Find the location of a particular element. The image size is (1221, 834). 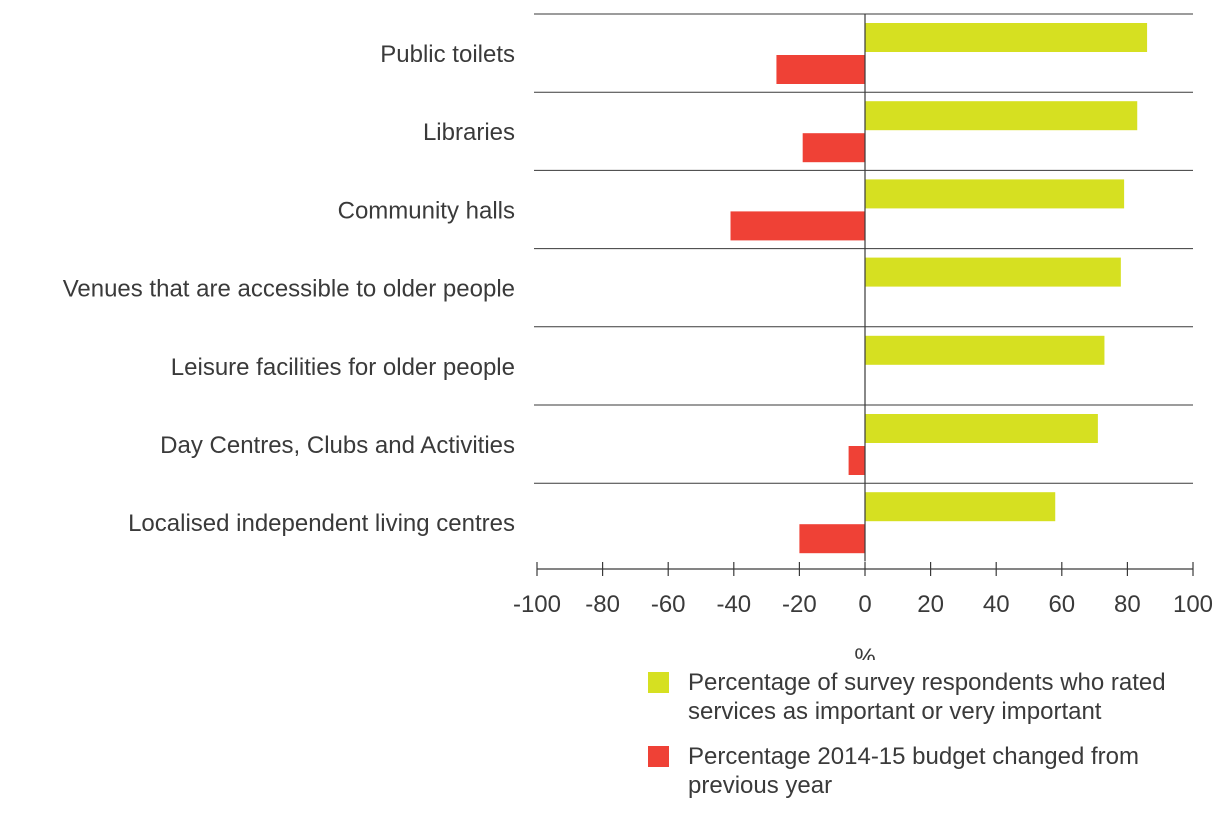

x-tick-label: 80 is located at coordinates (1127, 604).